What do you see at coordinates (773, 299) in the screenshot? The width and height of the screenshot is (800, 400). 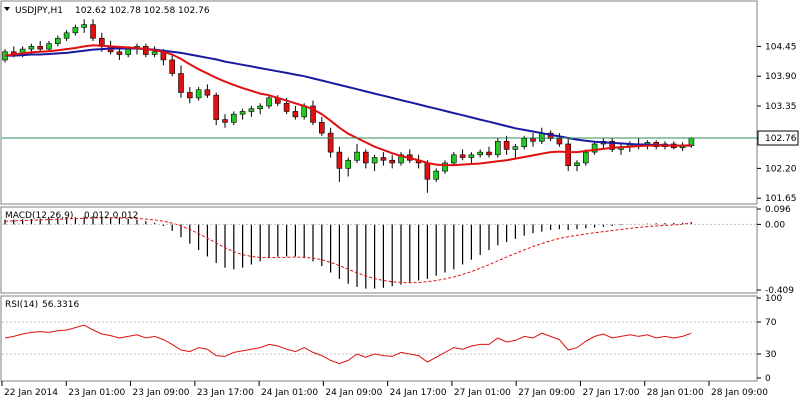 I see `rsi-tick-label: 100` at bounding box center [773, 299].